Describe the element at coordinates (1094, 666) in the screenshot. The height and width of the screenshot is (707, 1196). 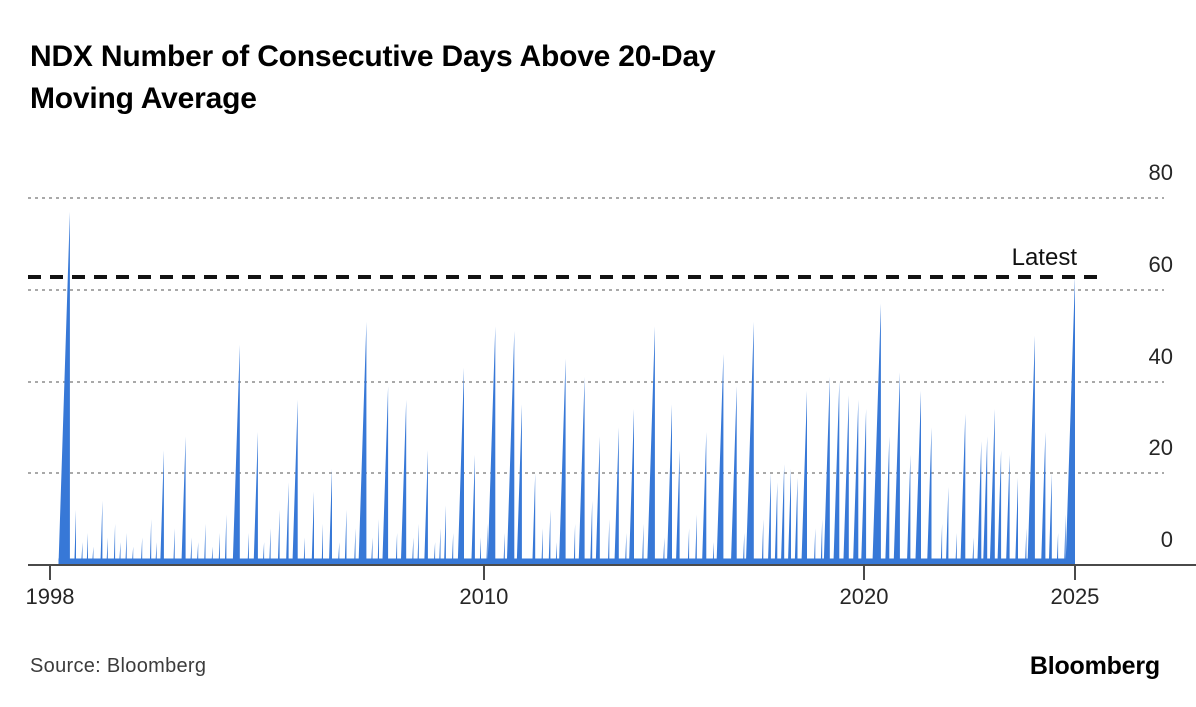
I see `bloomberg-logo: Bloomberg` at that location.